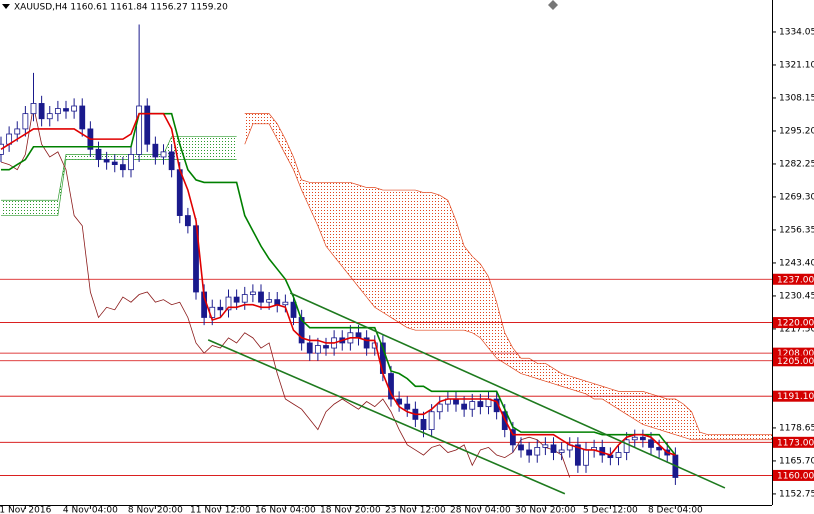 This screenshot has height=514, width=814. Describe the element at coordinates (285, 510) in the screenshot. I see `x-tick-label: 16 Nov 04:00` at that location.